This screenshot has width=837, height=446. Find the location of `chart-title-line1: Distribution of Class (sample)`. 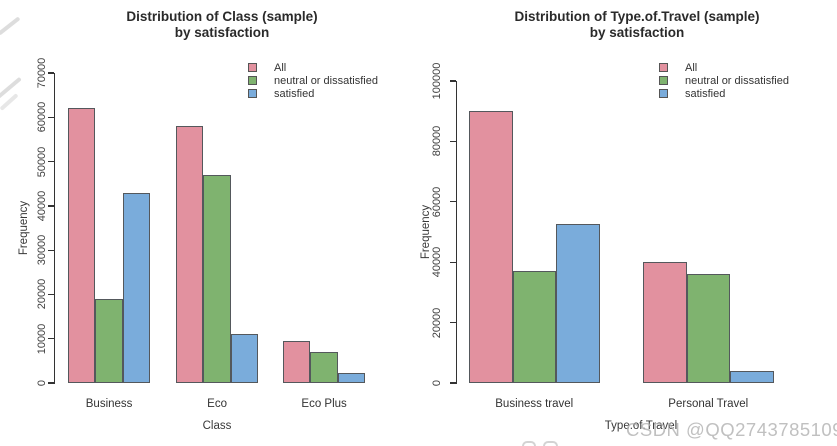

chart-title-line1: Distribution of Class (sample) is located at coordinates (222, 16).